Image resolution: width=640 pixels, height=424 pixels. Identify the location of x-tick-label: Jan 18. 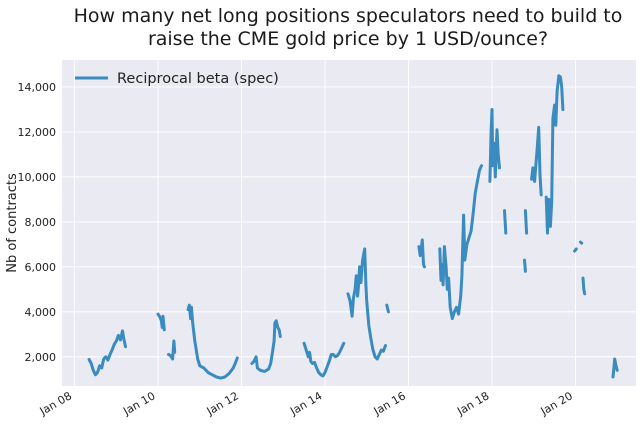
(472, 403).